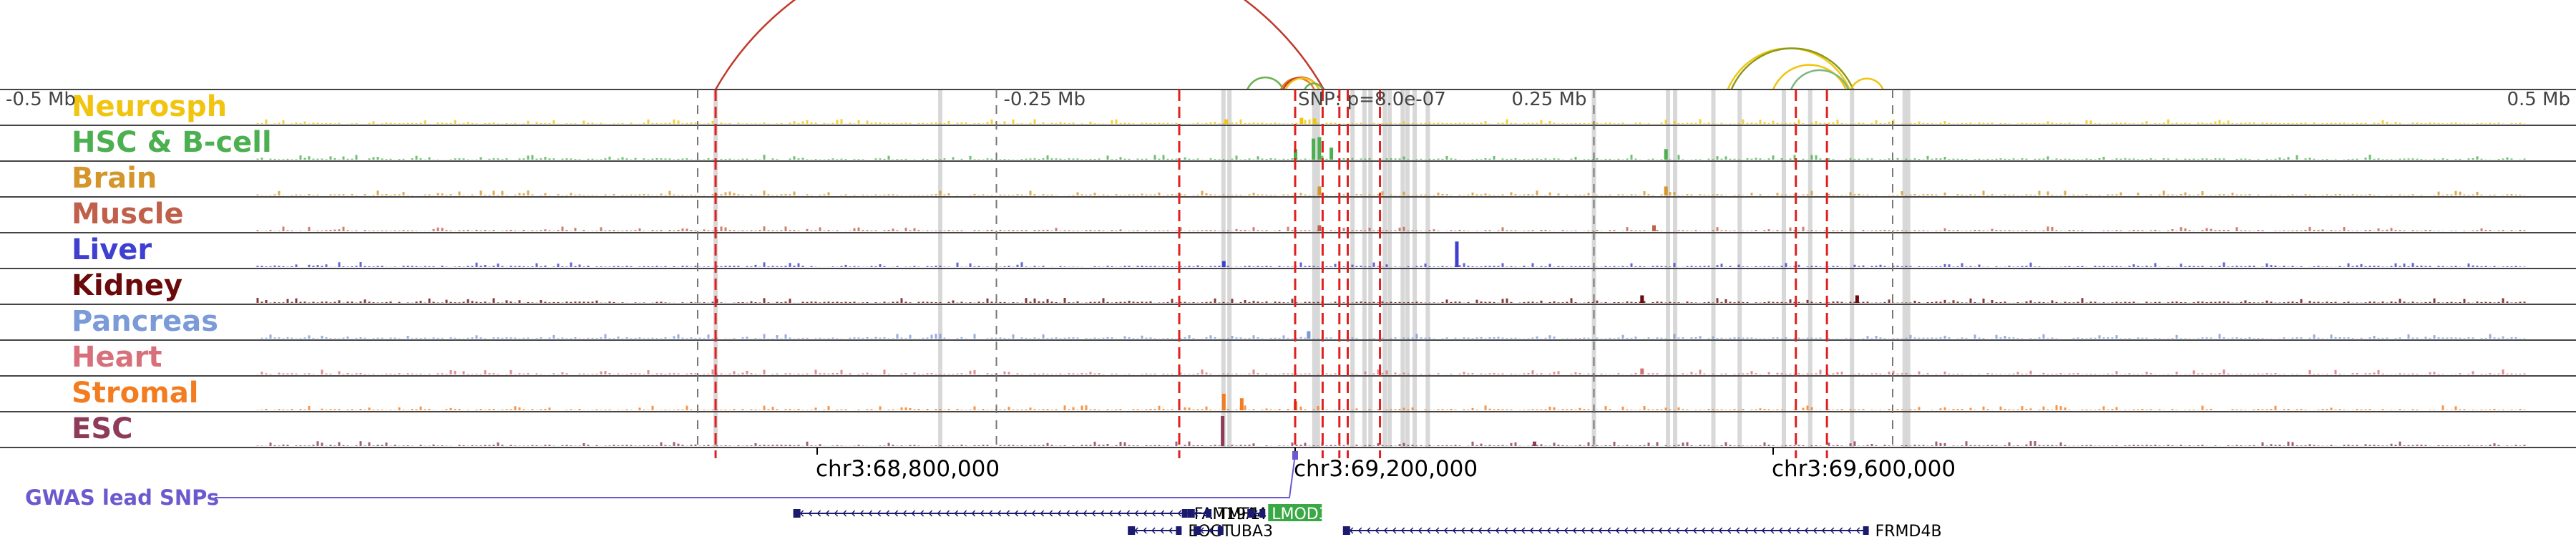 This screenshot has height=537, width=2576. I want to click on track-label: ESC, so click(102, 428).